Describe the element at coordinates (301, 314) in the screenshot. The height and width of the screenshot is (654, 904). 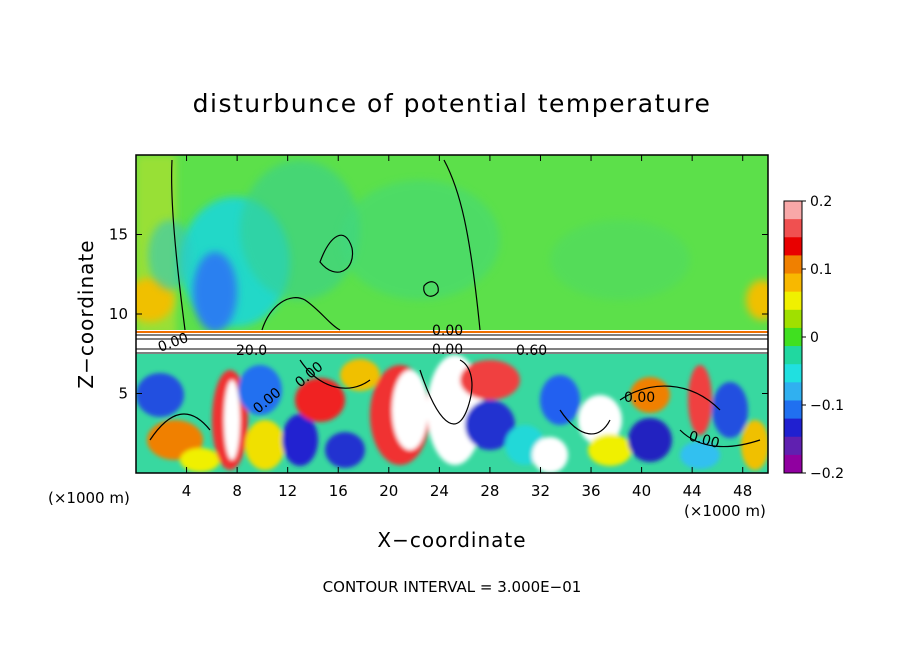
I see `contour-mound` at that location.